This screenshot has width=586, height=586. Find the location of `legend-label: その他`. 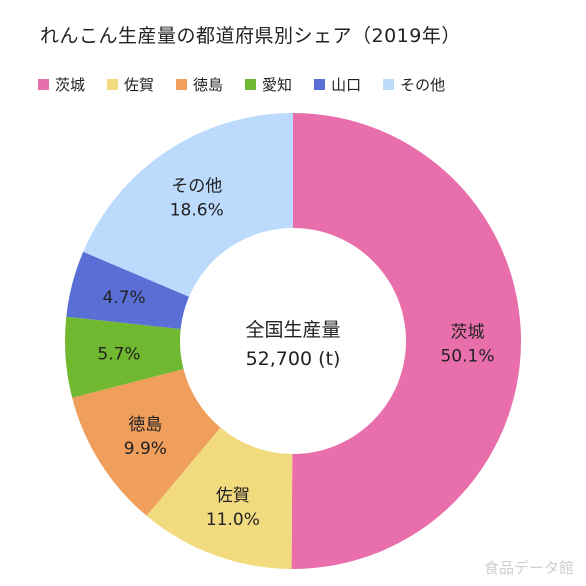

legend-label: その他 is located at coordinates (423, 85).